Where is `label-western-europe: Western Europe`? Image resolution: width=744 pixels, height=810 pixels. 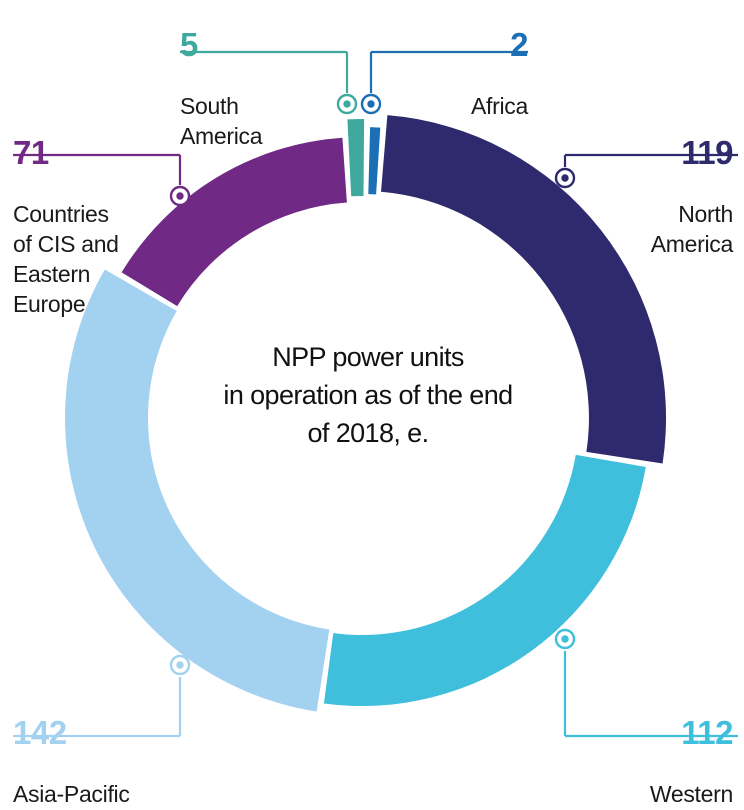 label-western-europe: Western Europe is located at coordinates (691, 794).